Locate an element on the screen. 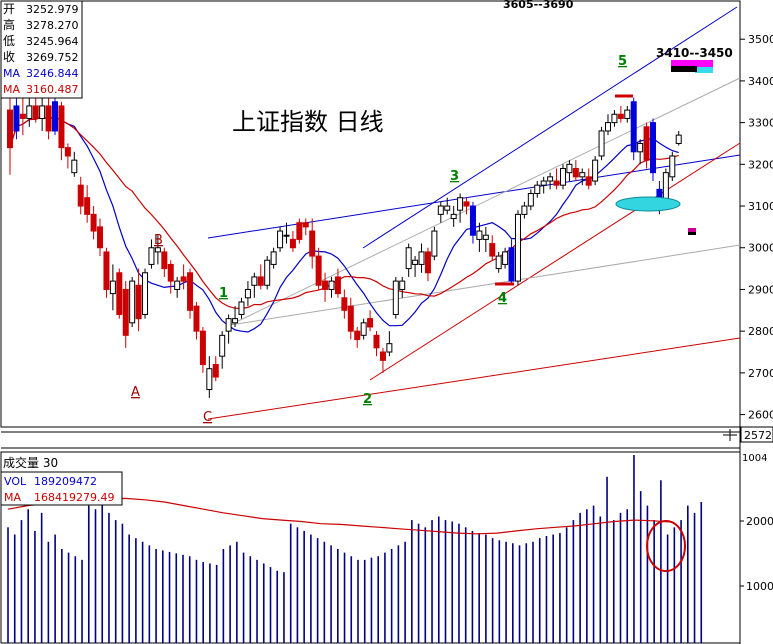 This screenshot has height=644, width=773. vol-ma-label: MA is located at coordinates (12, 497).